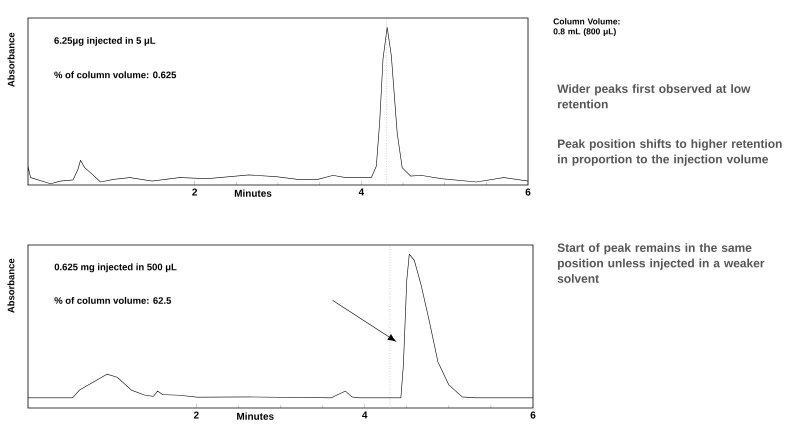  I want to click on annotation: 6.25μg injected in 5 μL, so click(105, 41).